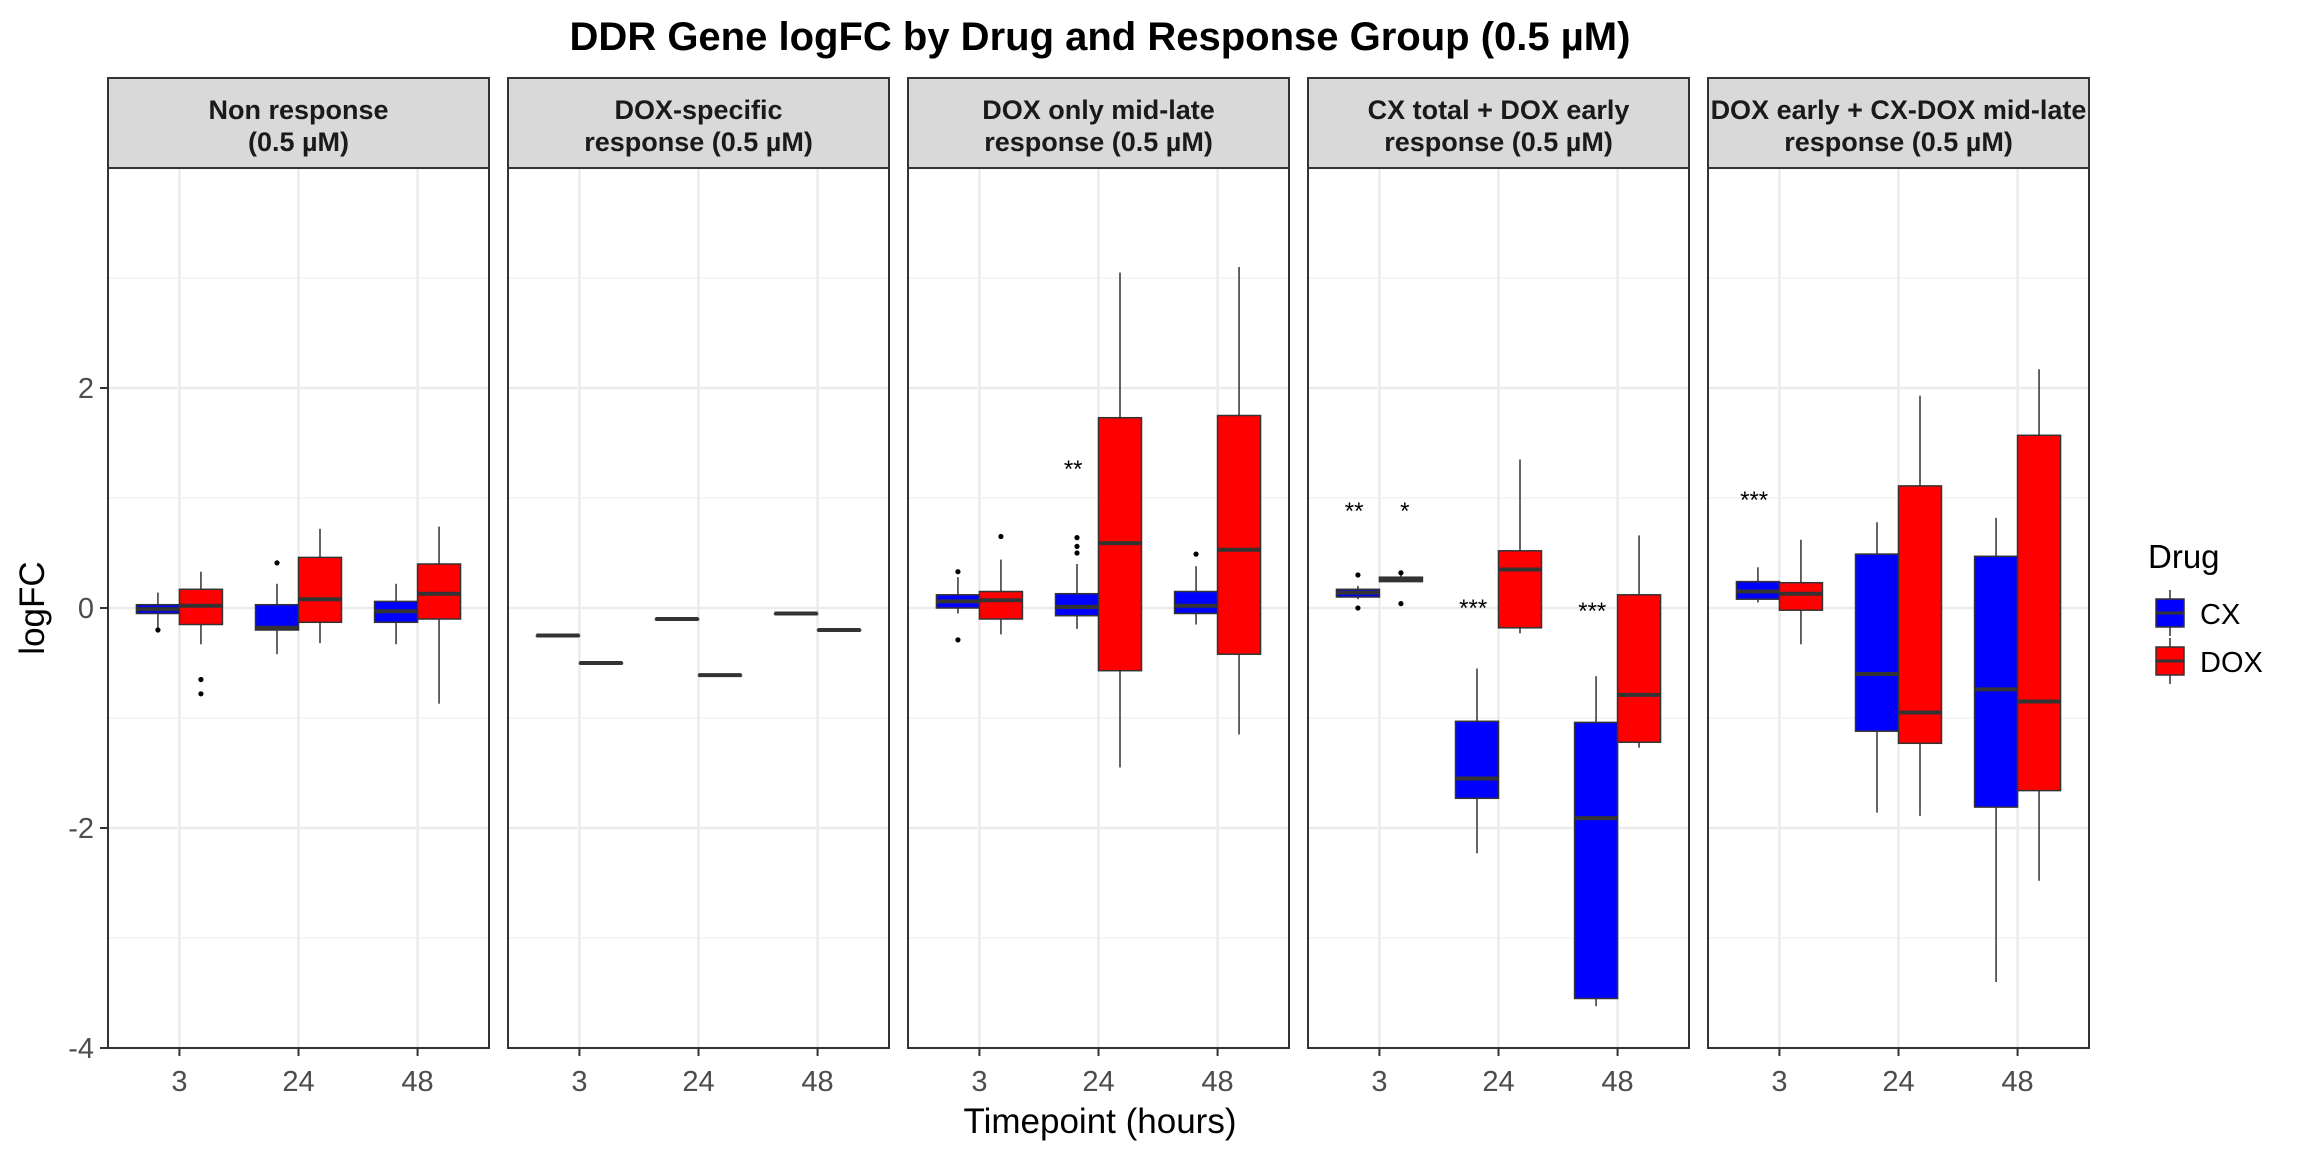 This screenshot has width=2304, height=1152. I want to click on facet-panel: Non response(0.5 µM) 3 24 48, so click(298, 587).